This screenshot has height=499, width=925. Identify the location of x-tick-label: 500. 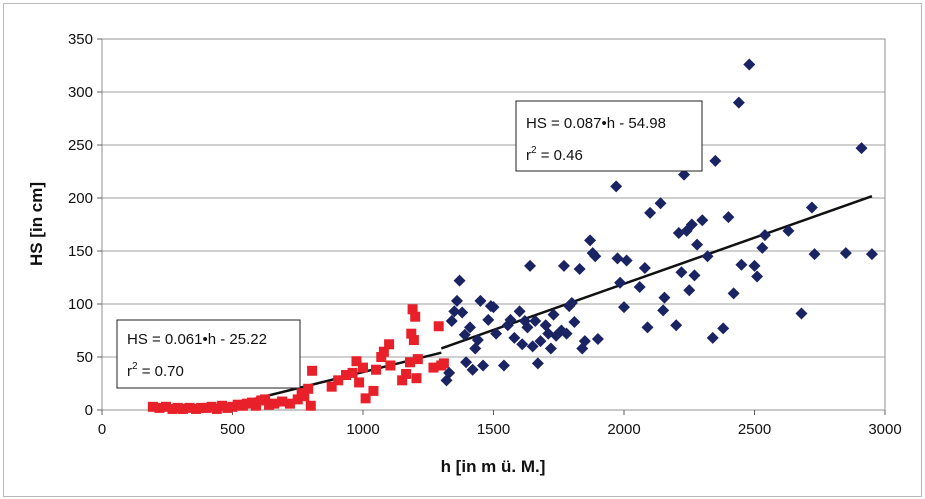
(232, 429).